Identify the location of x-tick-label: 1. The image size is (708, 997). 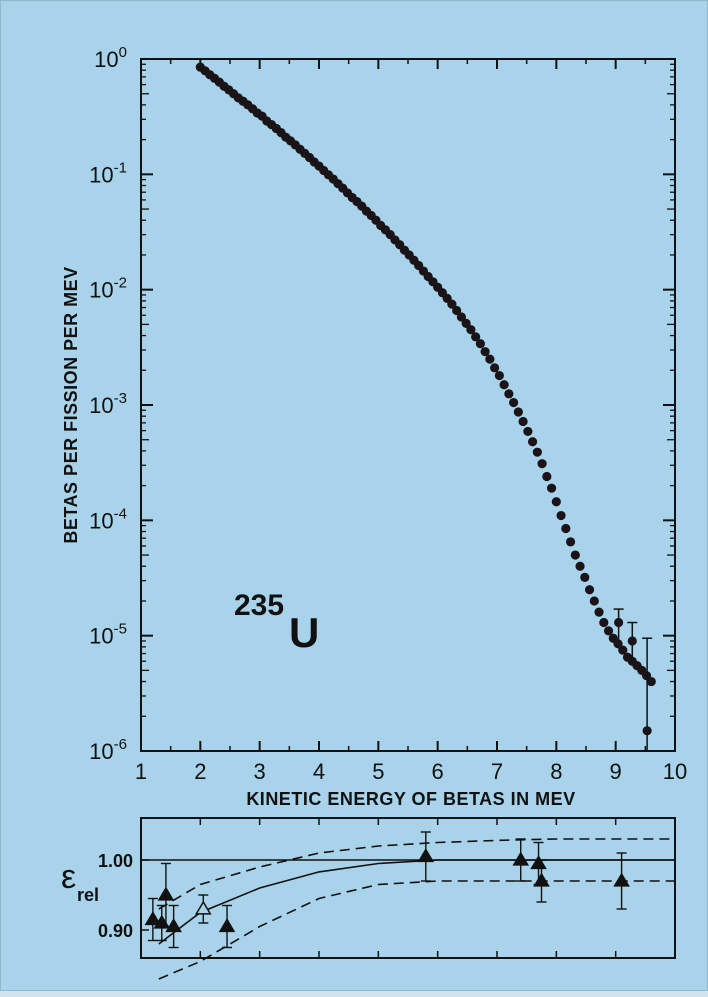
(141, 771).